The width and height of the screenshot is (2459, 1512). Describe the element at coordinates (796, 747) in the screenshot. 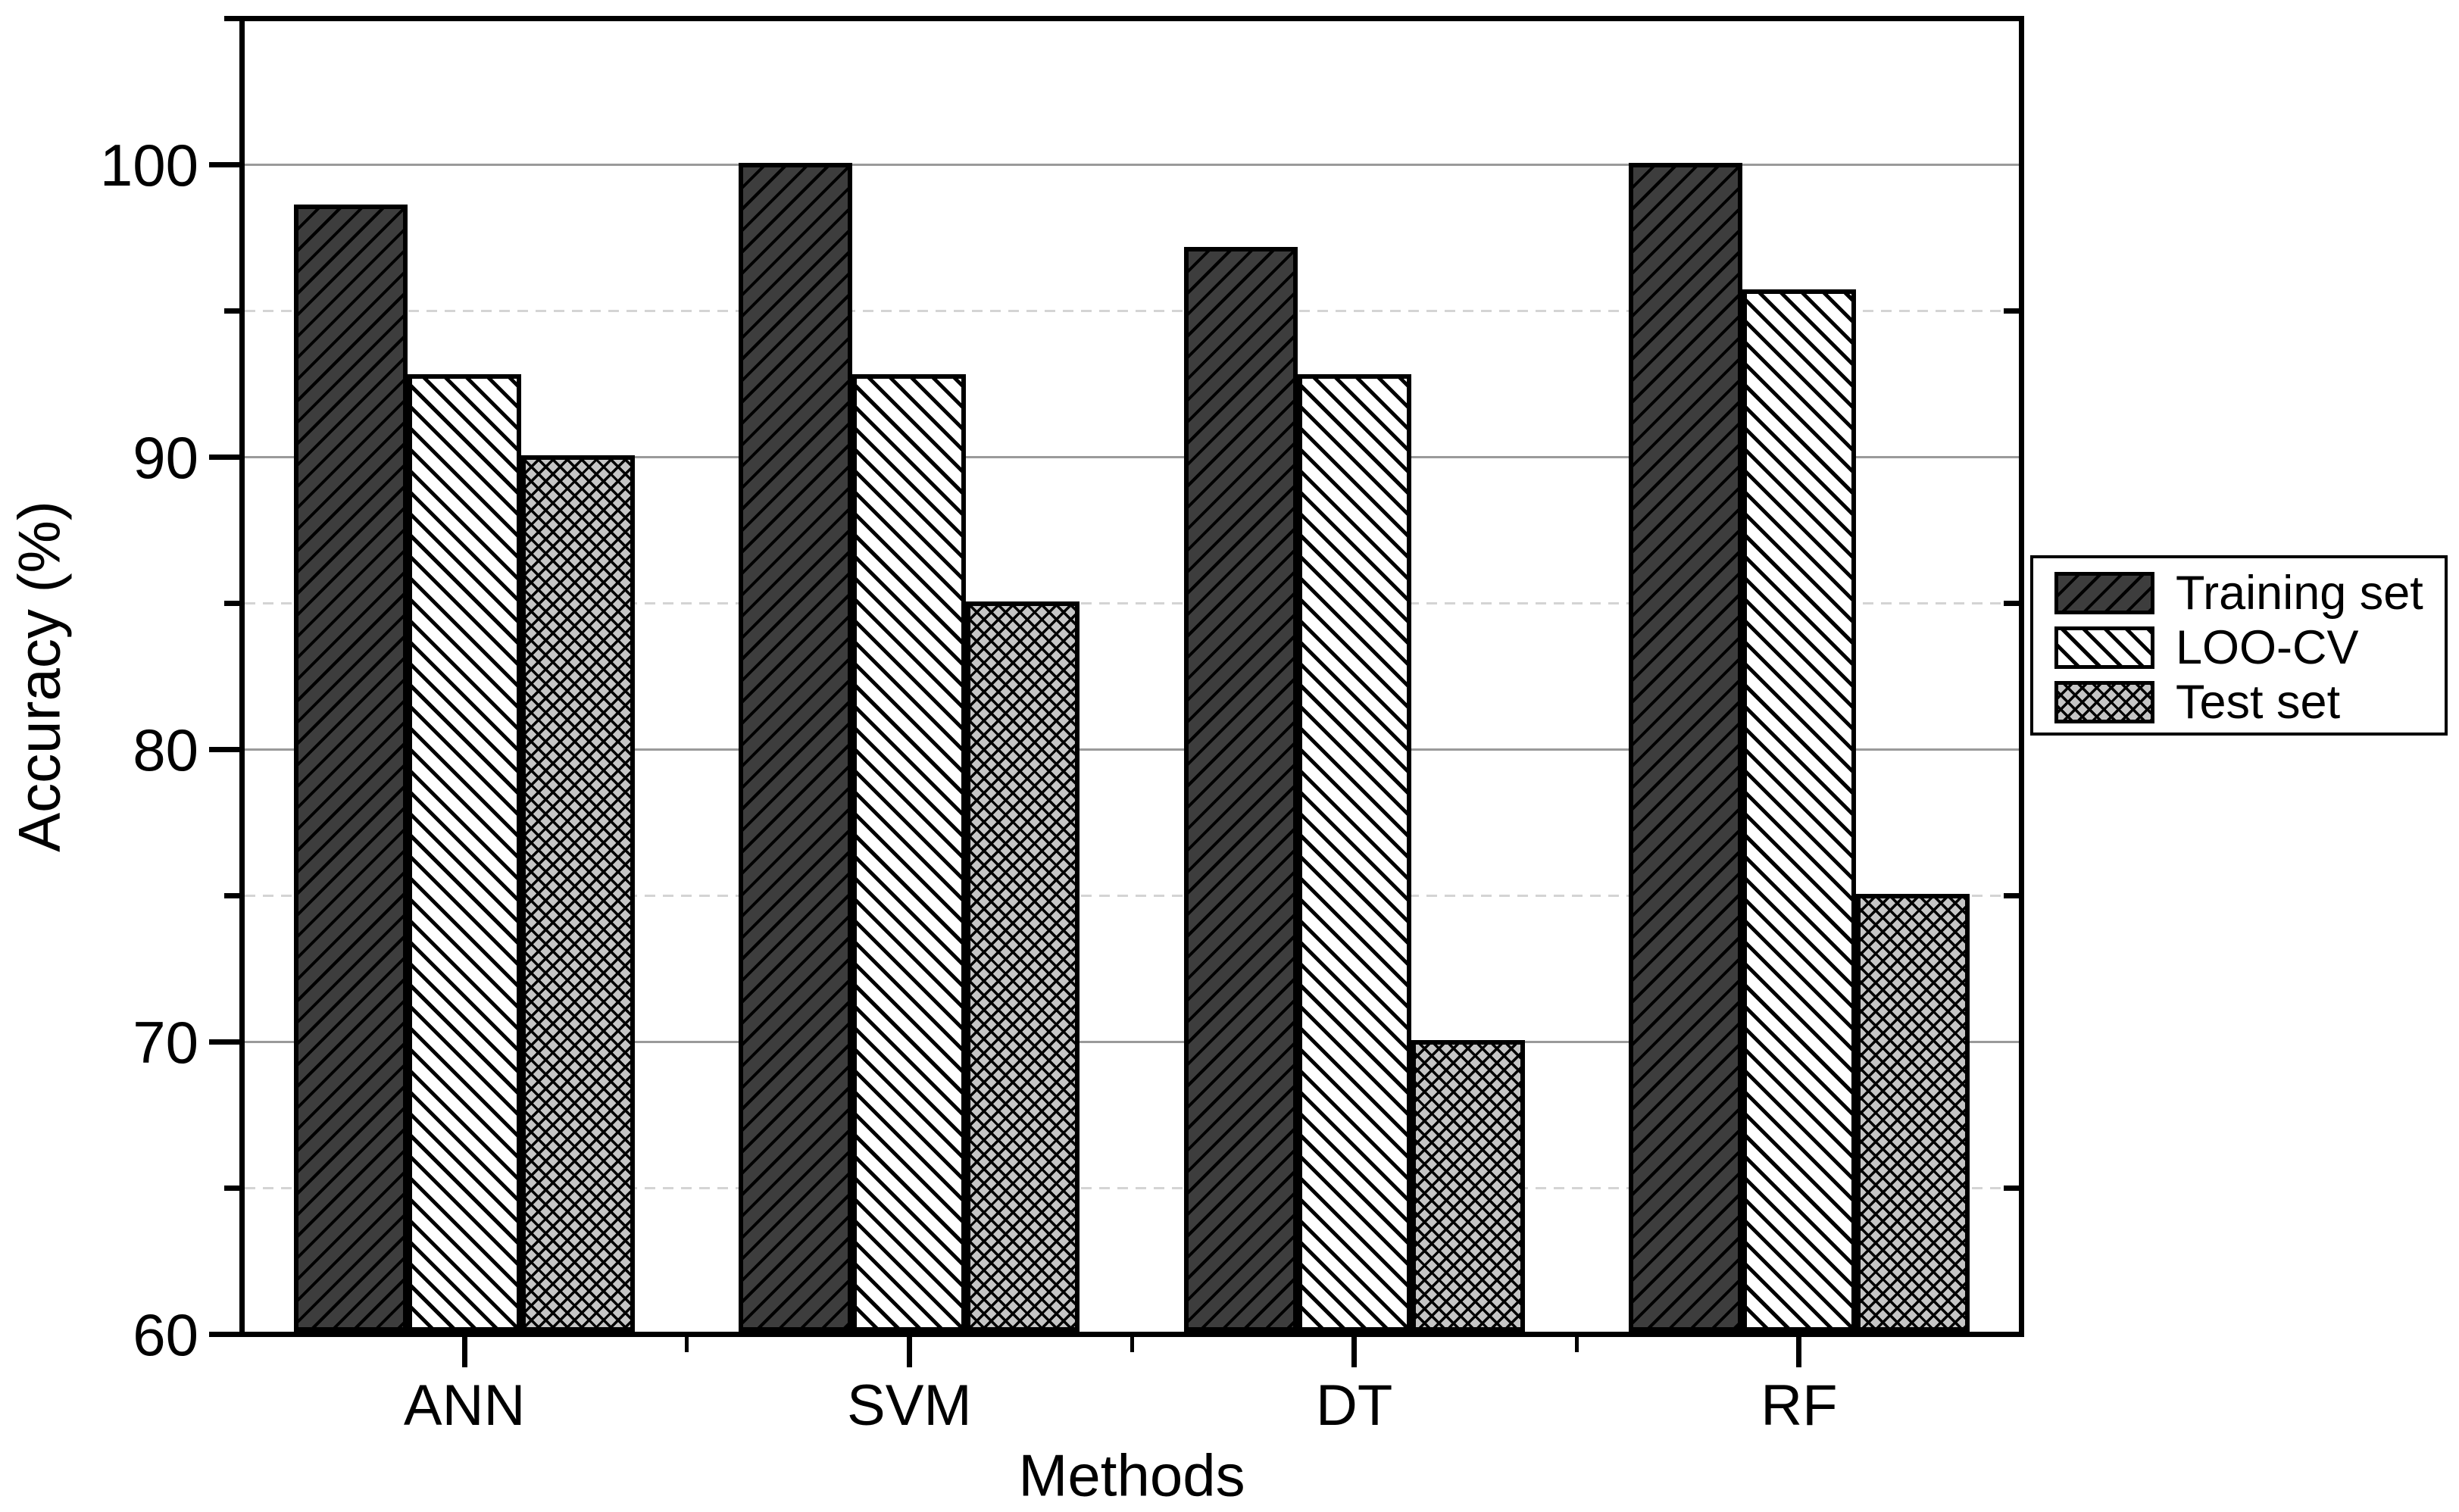

I see `bar-svm-training-set` at that location.